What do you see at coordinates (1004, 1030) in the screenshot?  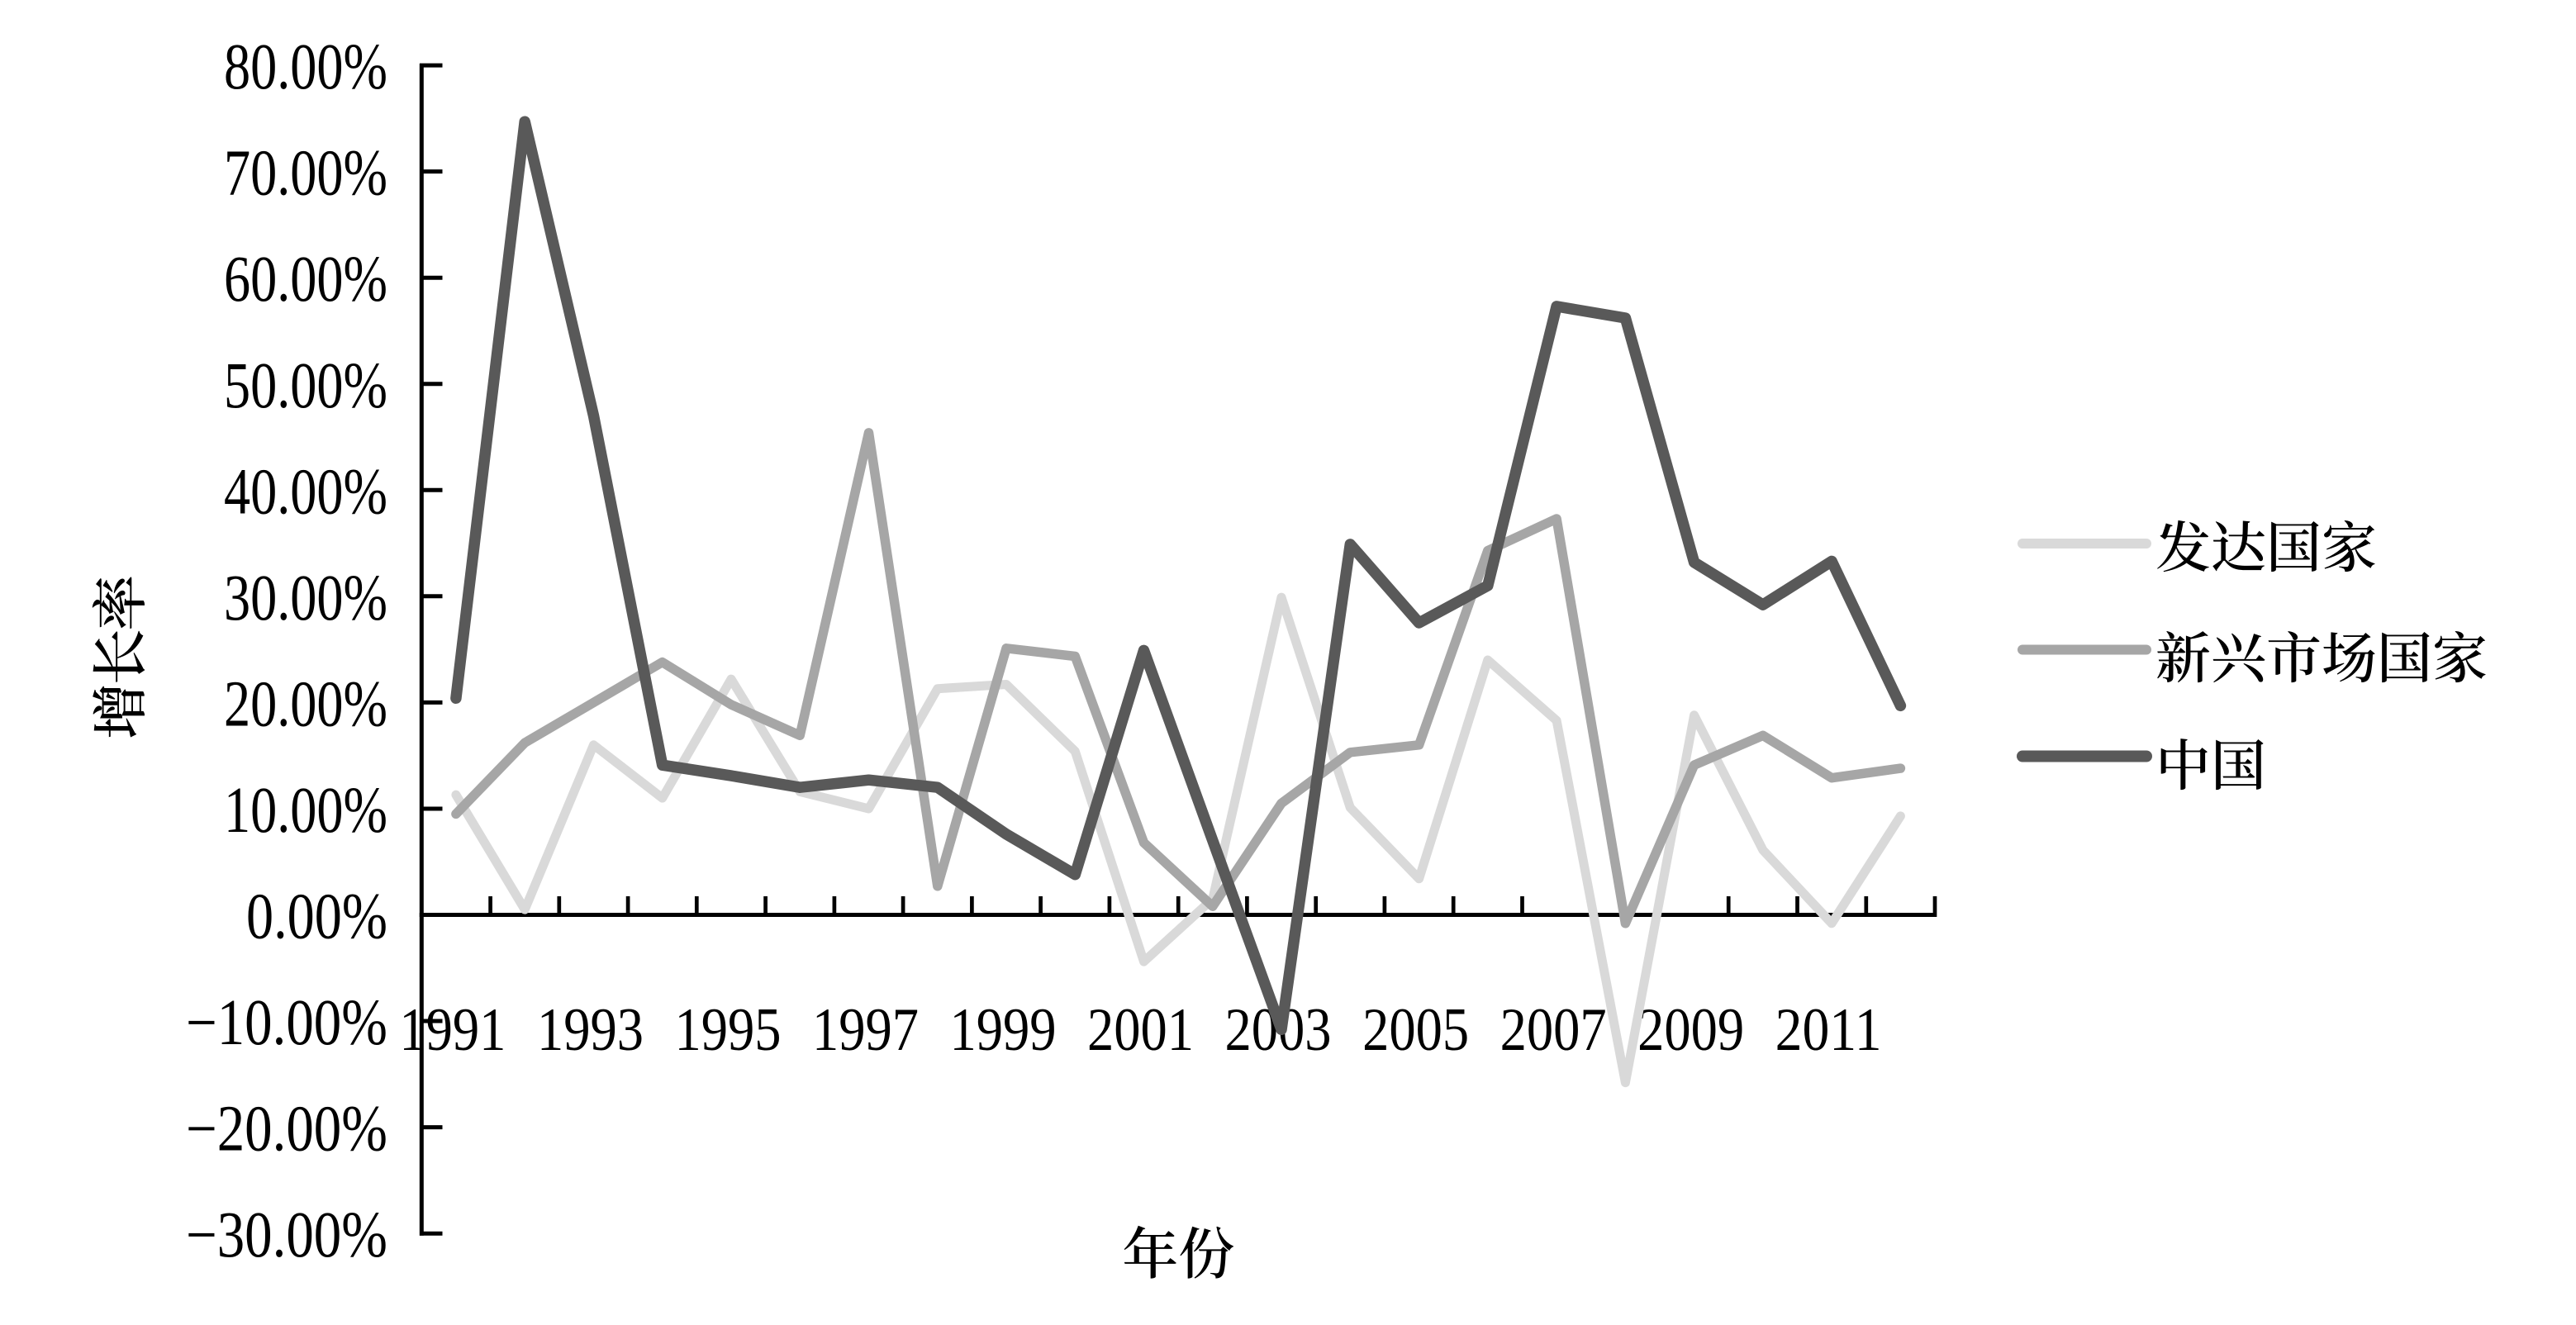 I see `svg-text: 1999` at bounding box center [1004, 1030].